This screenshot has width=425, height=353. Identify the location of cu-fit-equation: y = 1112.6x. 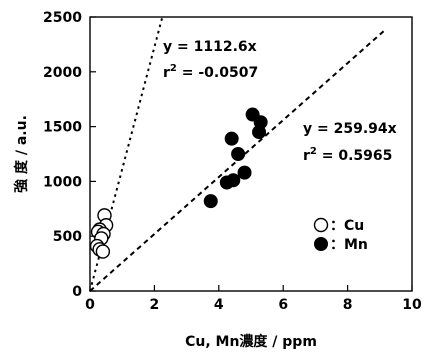
(210, 47).